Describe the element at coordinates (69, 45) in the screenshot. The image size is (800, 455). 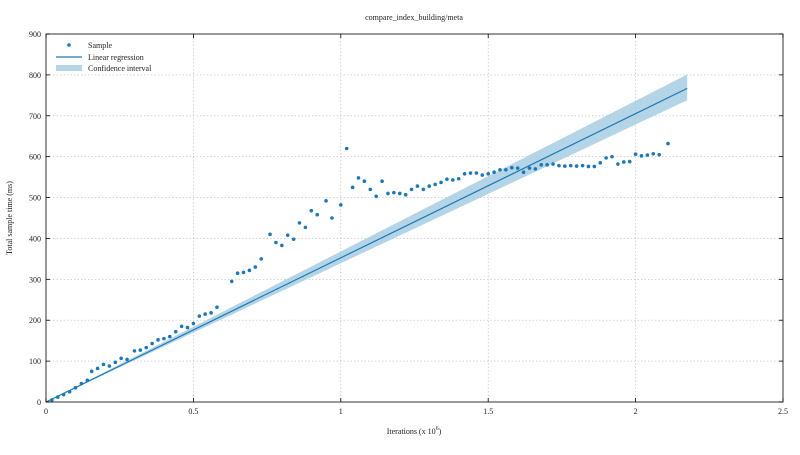
I see `legend-swatch-sample` at that location.